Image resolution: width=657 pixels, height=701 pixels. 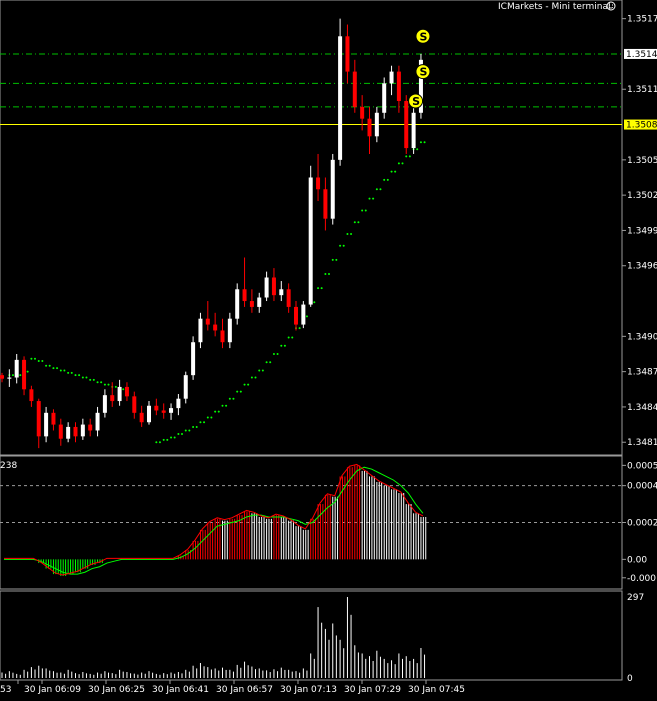 What do you see at coordinates (180, 690) in the screenshot?
I see `time-tick-label: 30 Jan 06:41` at bounding box center [180, 690].